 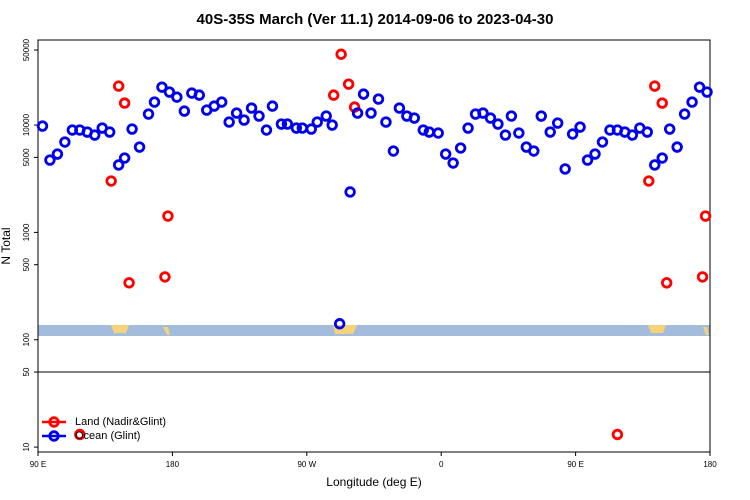 I want to click on y-tick-label: 50, so click(x=26, y=371).